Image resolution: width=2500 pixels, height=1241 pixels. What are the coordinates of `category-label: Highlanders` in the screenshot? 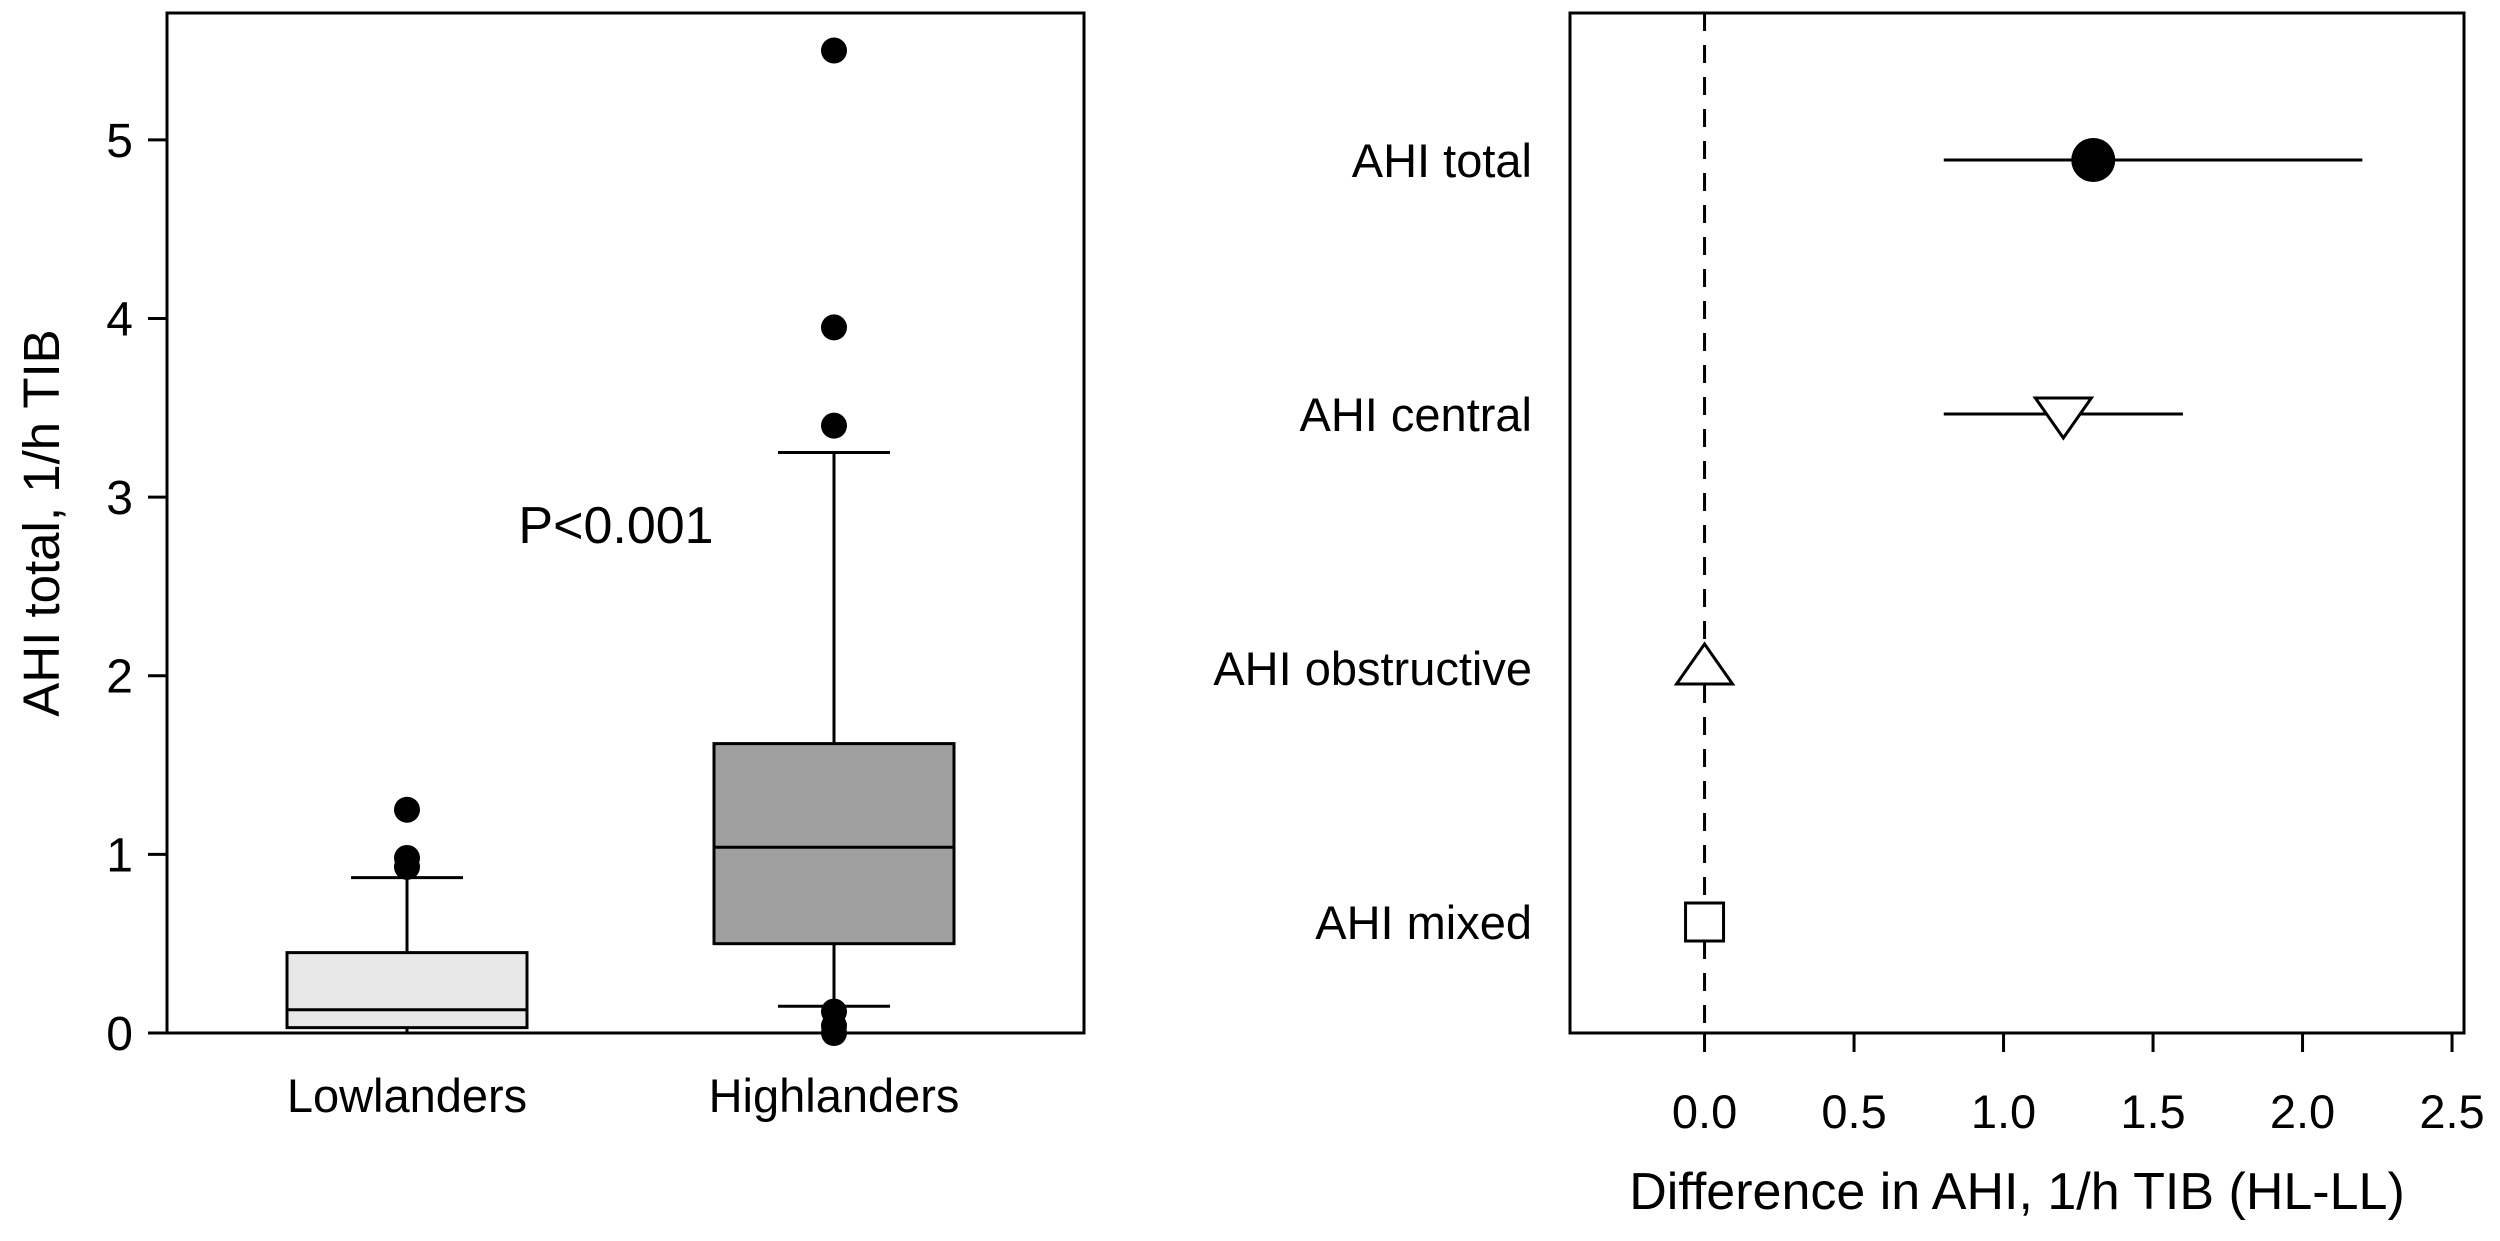 It's located at (834, 1095).